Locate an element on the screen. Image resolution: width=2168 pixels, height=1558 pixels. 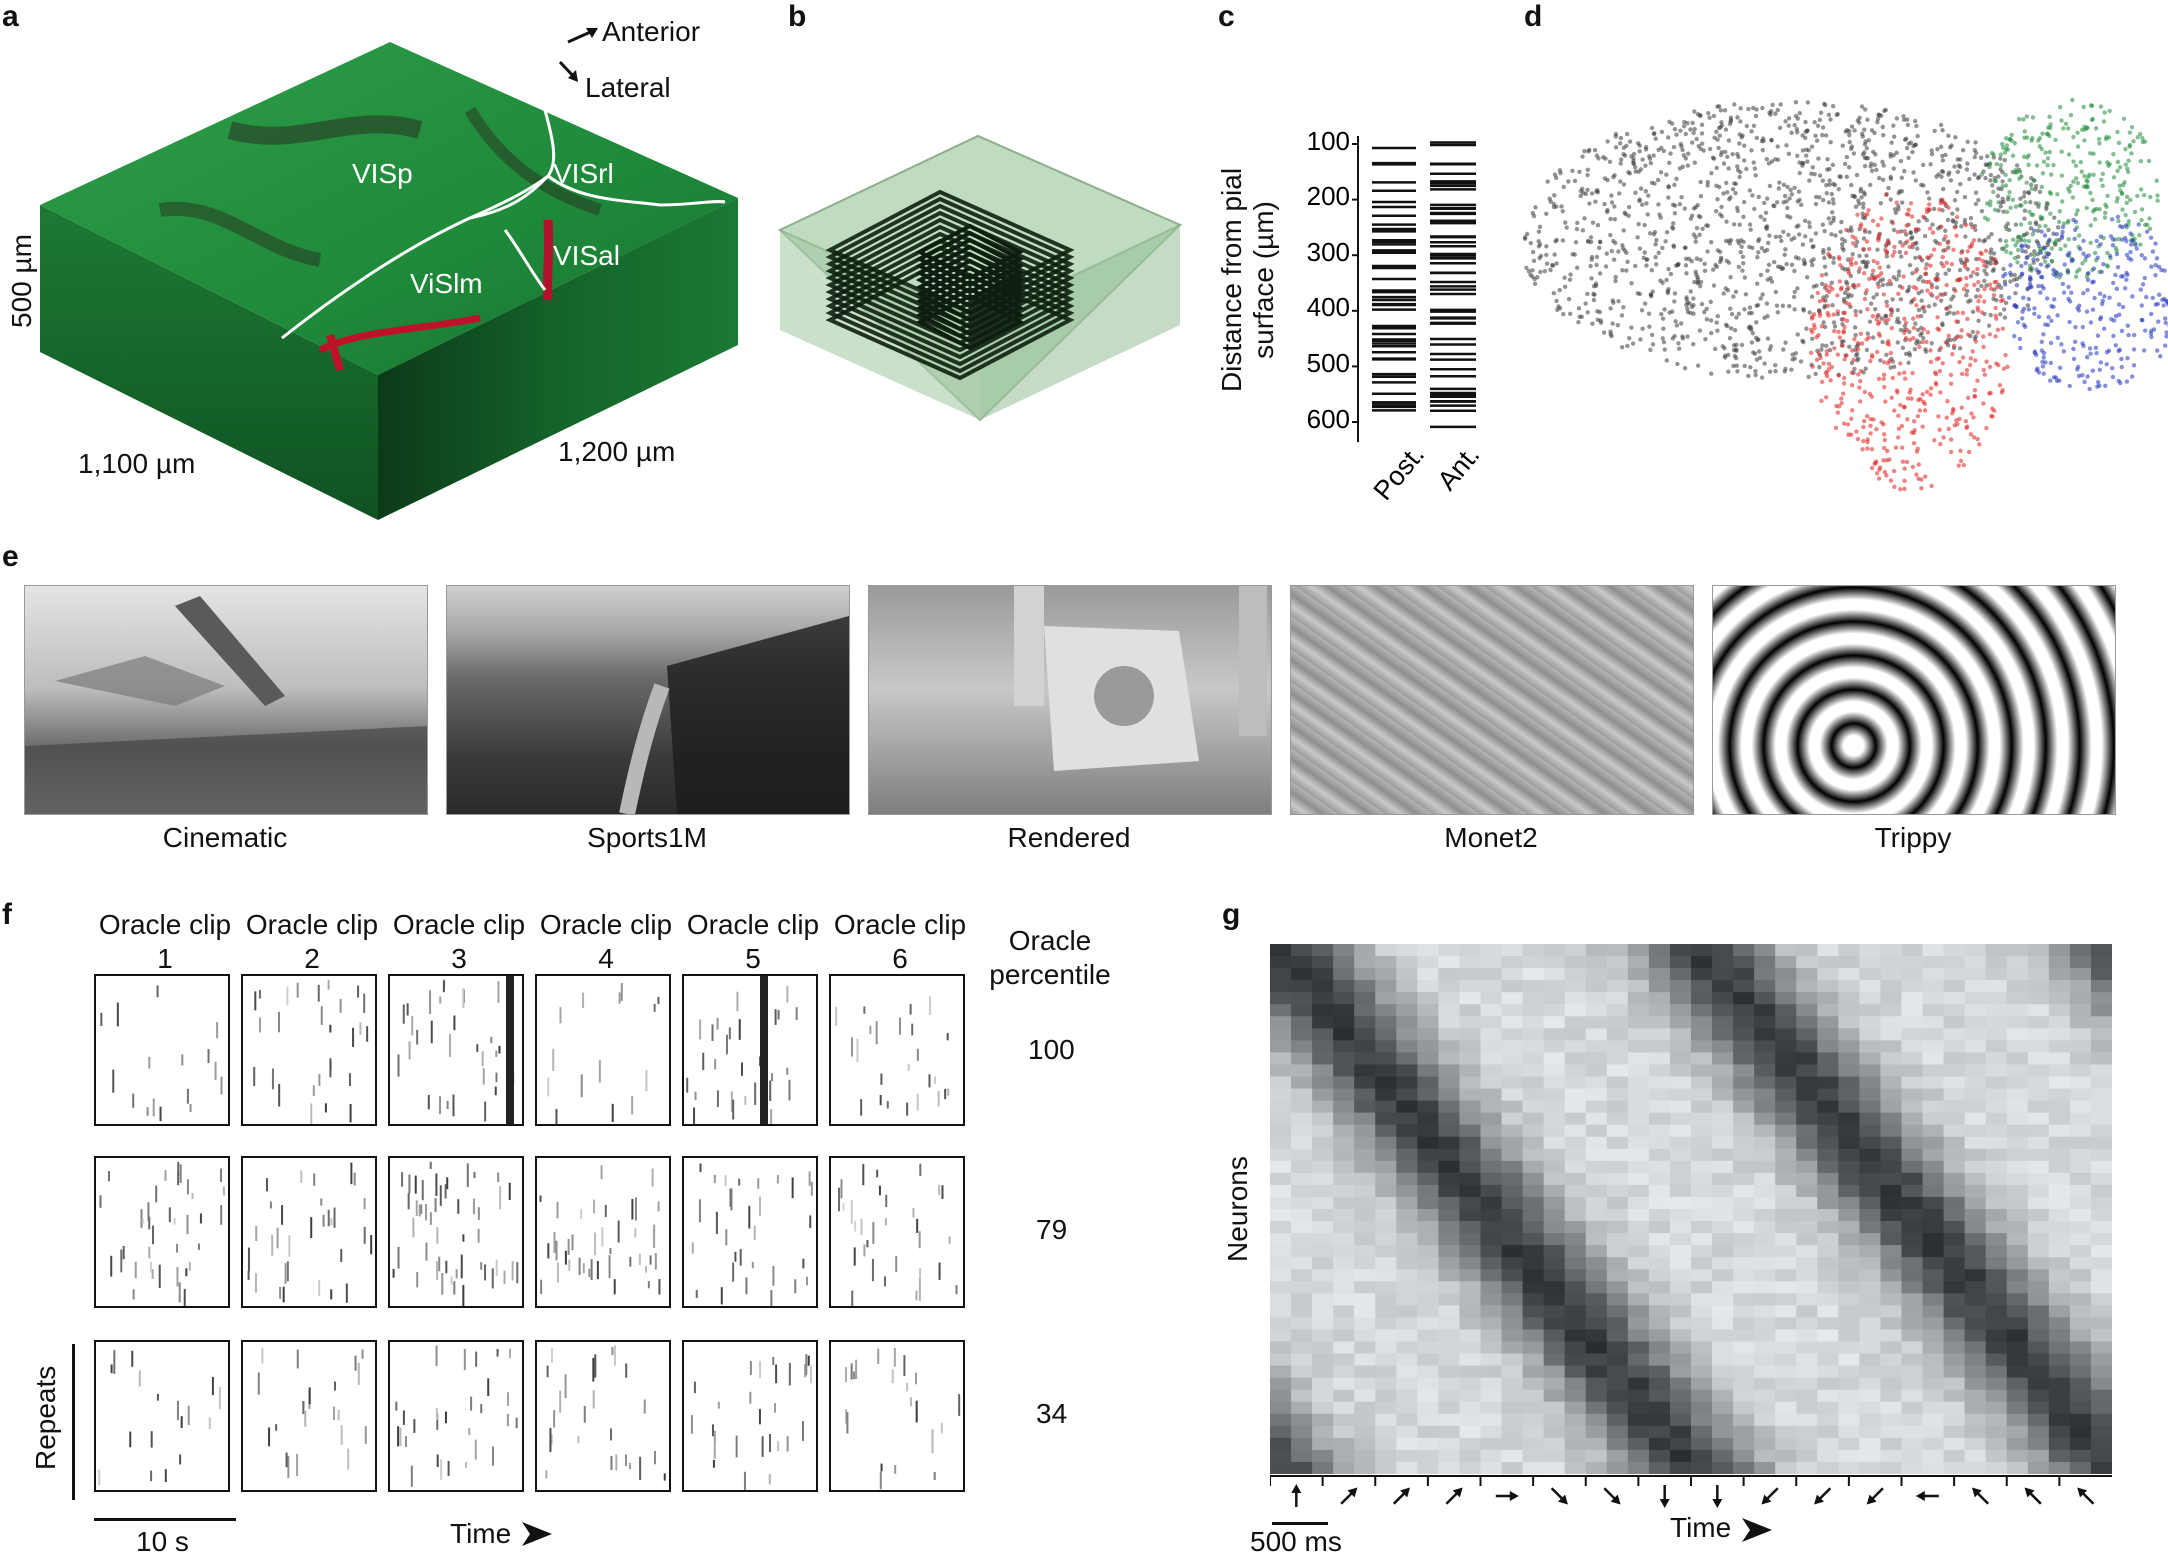
spike-raster is located at coordinates (456, 1232).